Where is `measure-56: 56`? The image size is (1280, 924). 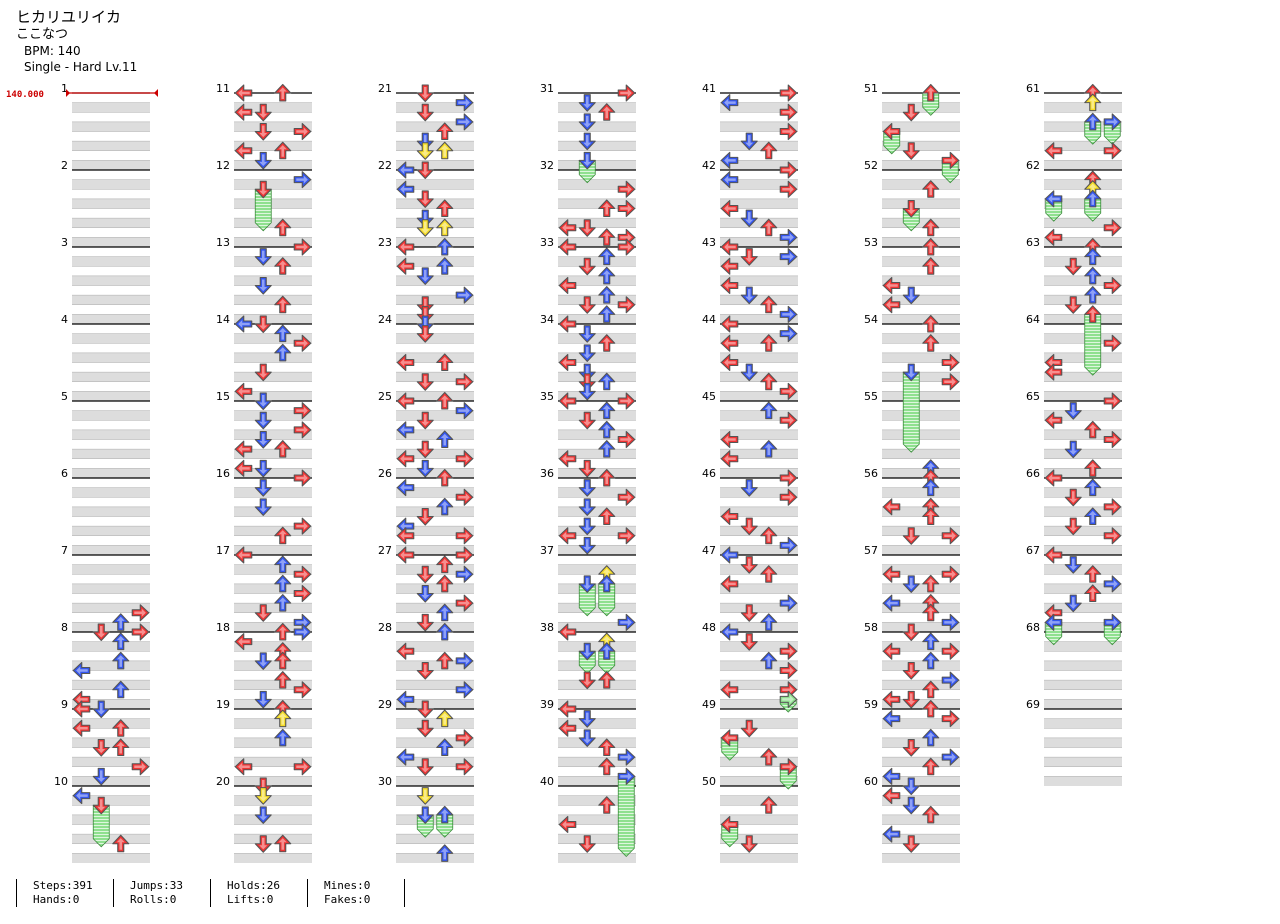
measure-56: 56 is located at coordinates (912, 511).